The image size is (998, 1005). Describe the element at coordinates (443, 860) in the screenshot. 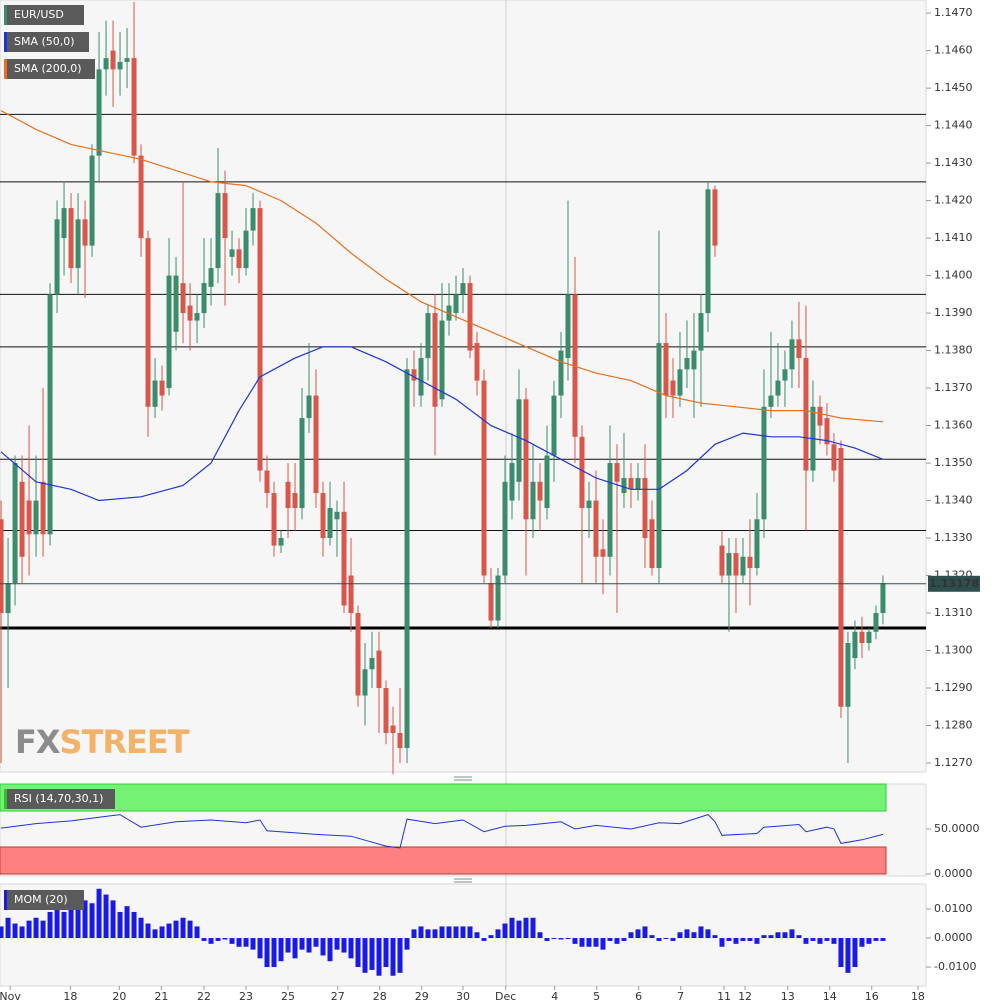

I see `oversold-band` at that location.